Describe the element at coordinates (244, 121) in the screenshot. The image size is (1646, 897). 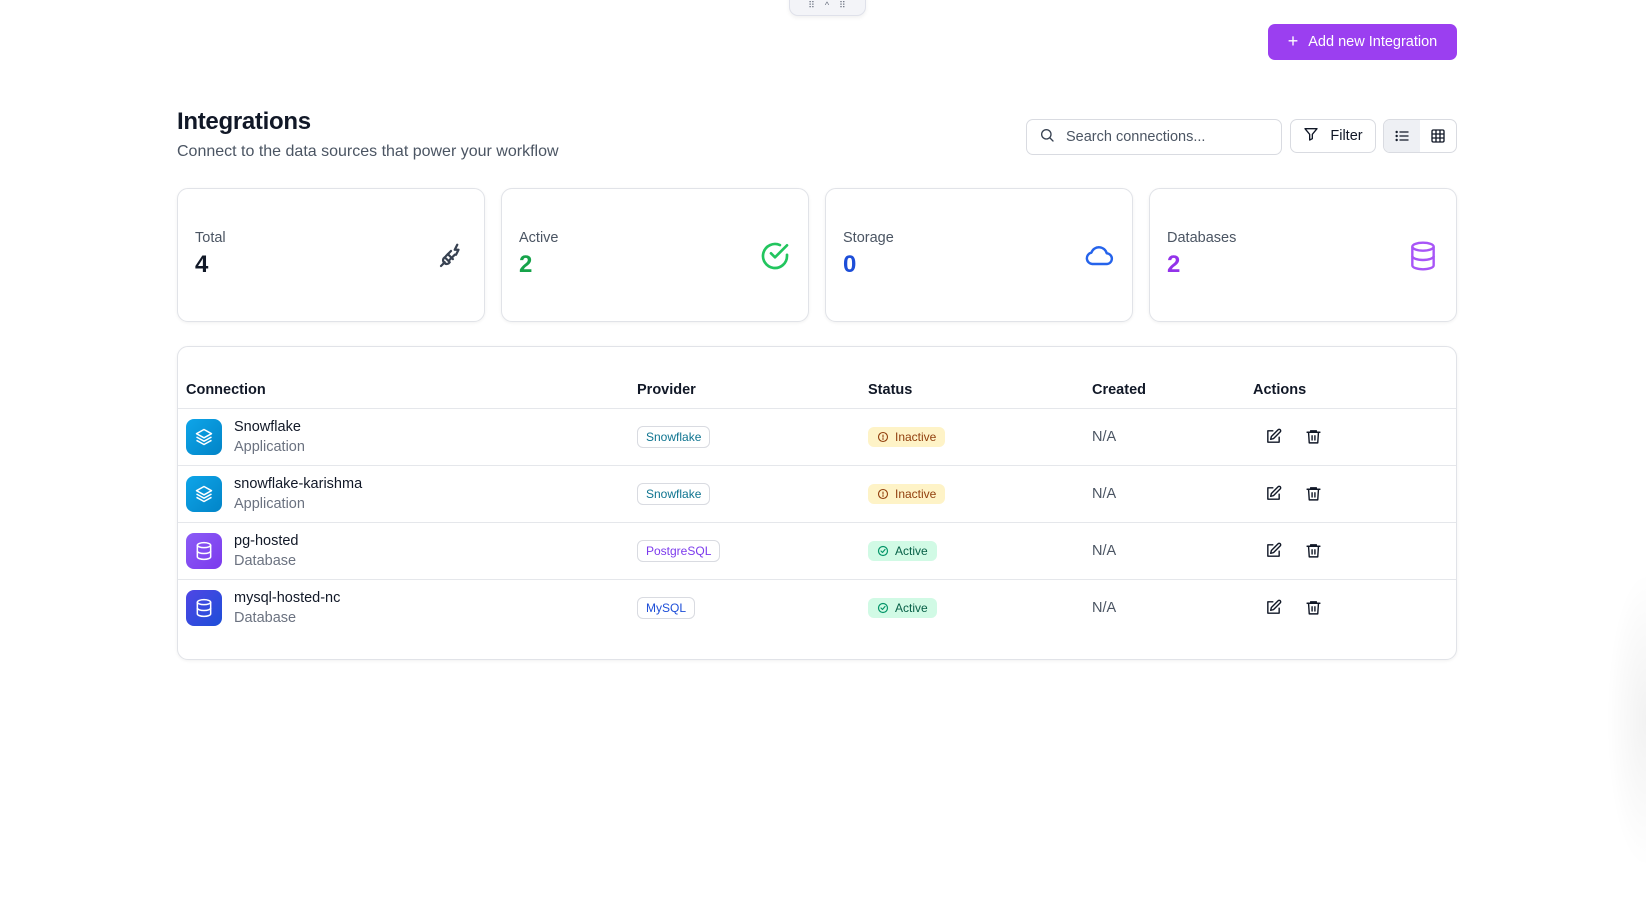
I see `page-title: Integrations` at that location.